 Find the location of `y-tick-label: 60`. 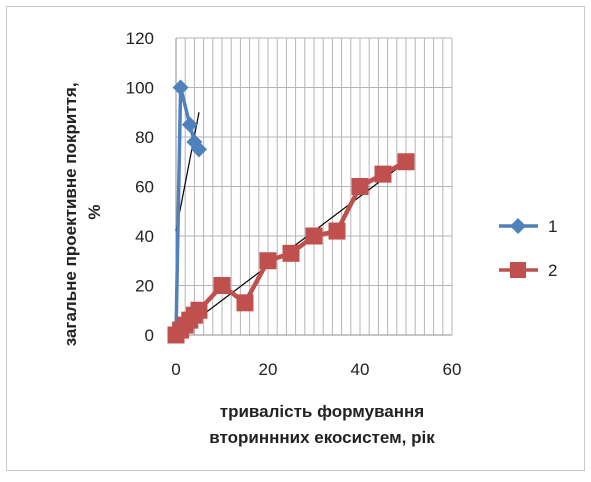

y-tick-label: 60 is located at coordinates (144, 187).